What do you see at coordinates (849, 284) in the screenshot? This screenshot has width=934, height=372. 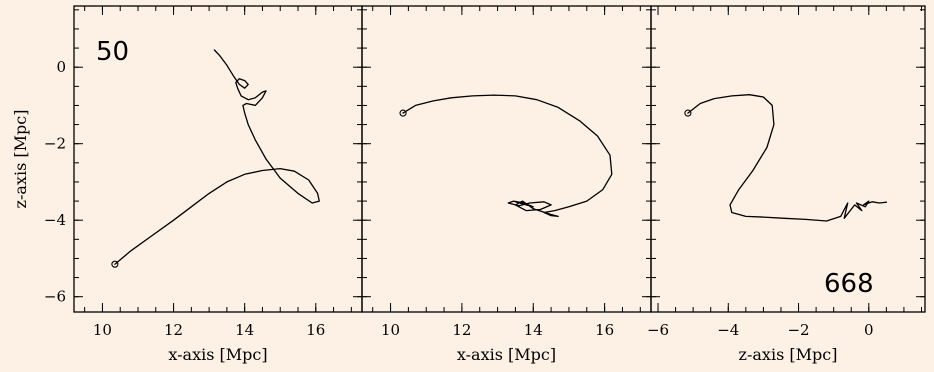 I see `panel-label: 668` at bounding box center [849, 284].